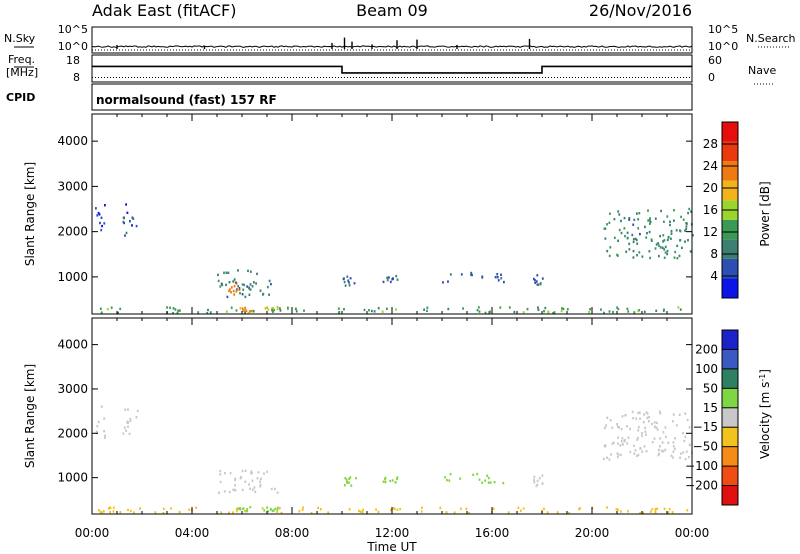 The height and width of the screenshot is (554, 800). What do you see at coordinates (737, 210) in the screenshot?
I see `power-colorbar: 4 8 12 16 20 24 28 Power [dB]` at bounding box center [737, 210].